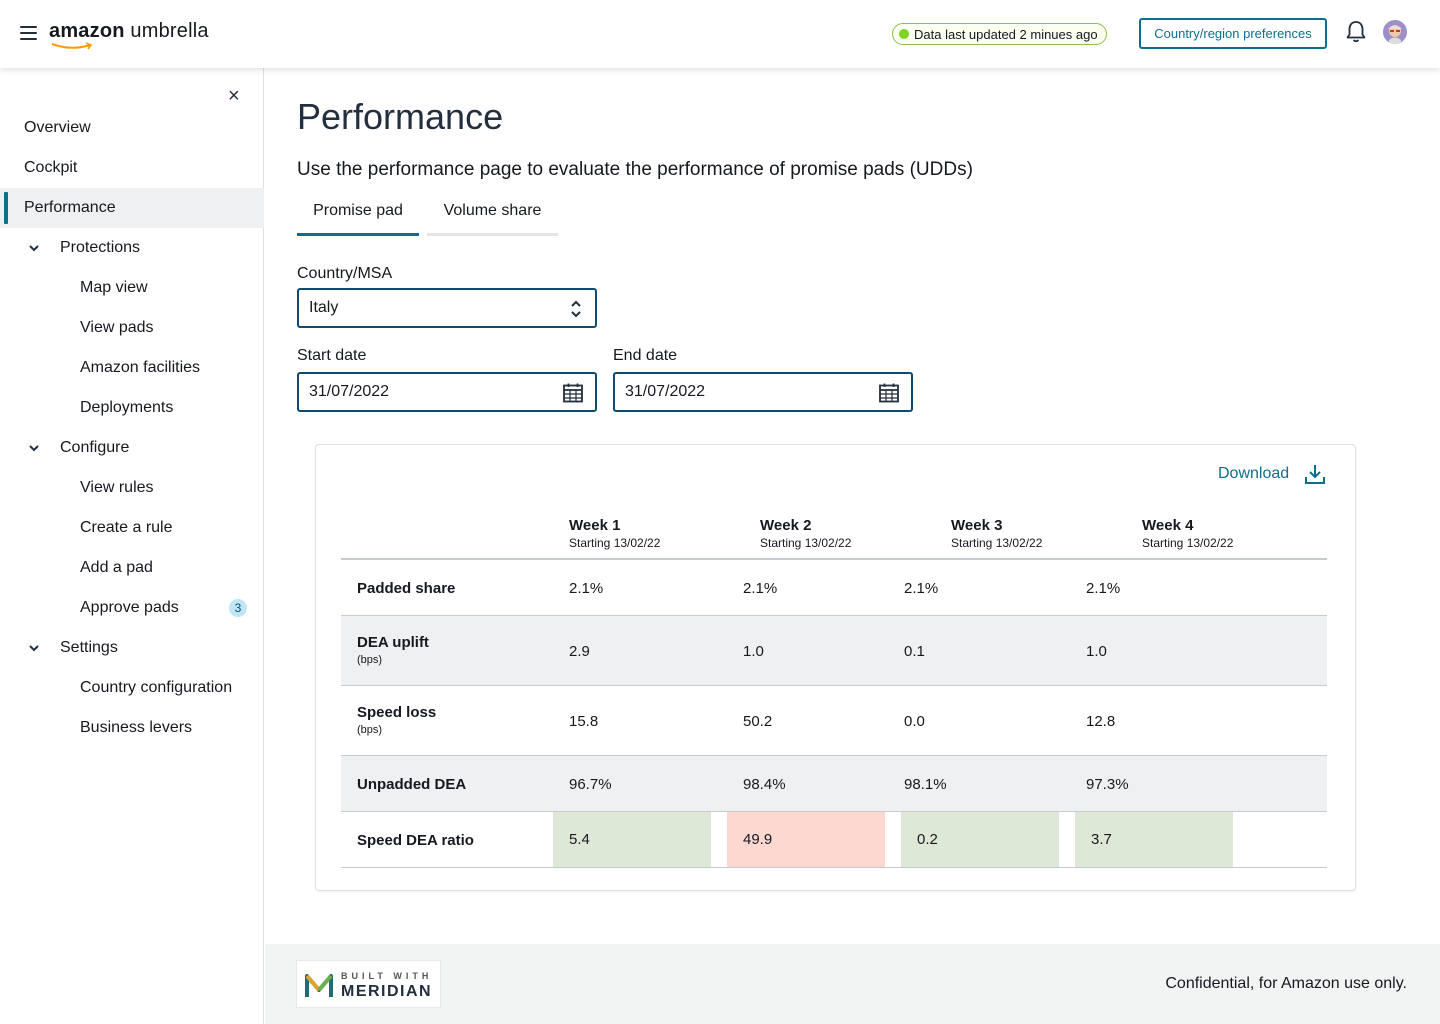 The height and width of the screenshot is (1024, 1440). Describe the element at coordinates (1101, 721) in the screenshot. I see `table-cell: 12.8` at that location.